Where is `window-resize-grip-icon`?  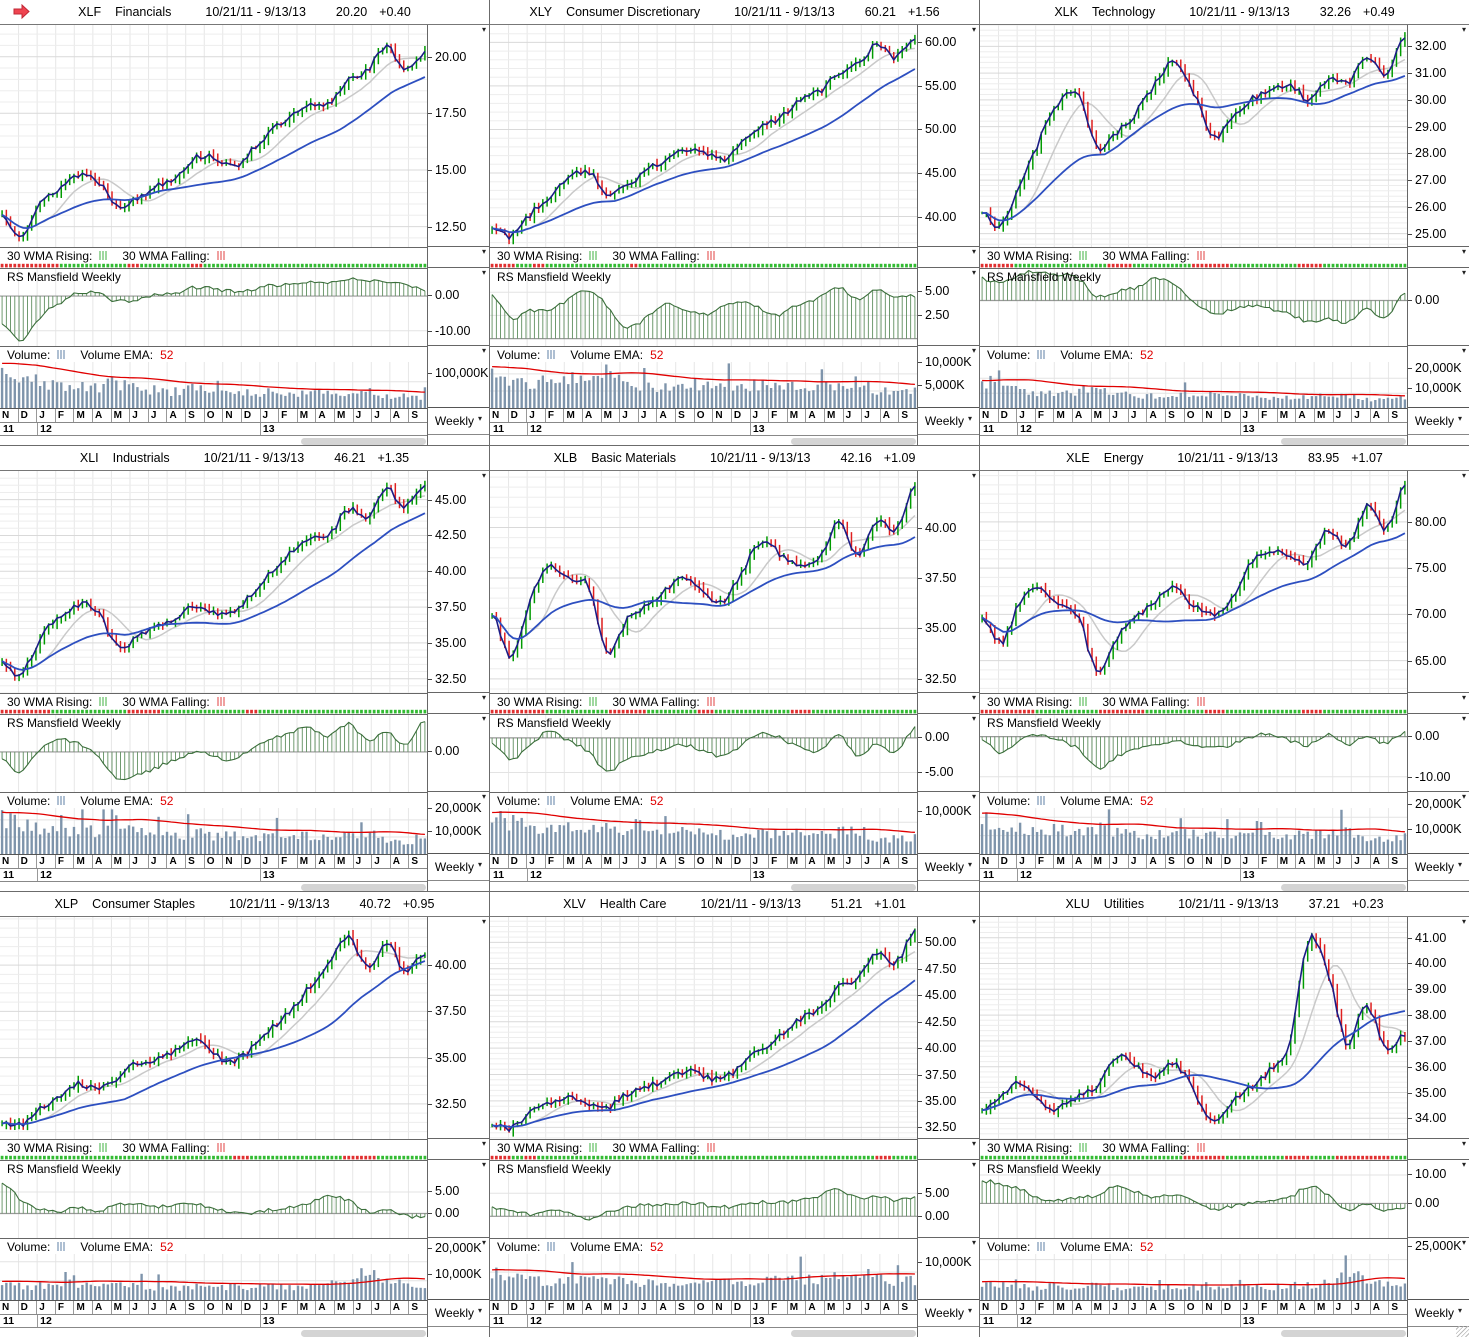 window-resize-grip-icon is located at coordinates (1462, 1331).